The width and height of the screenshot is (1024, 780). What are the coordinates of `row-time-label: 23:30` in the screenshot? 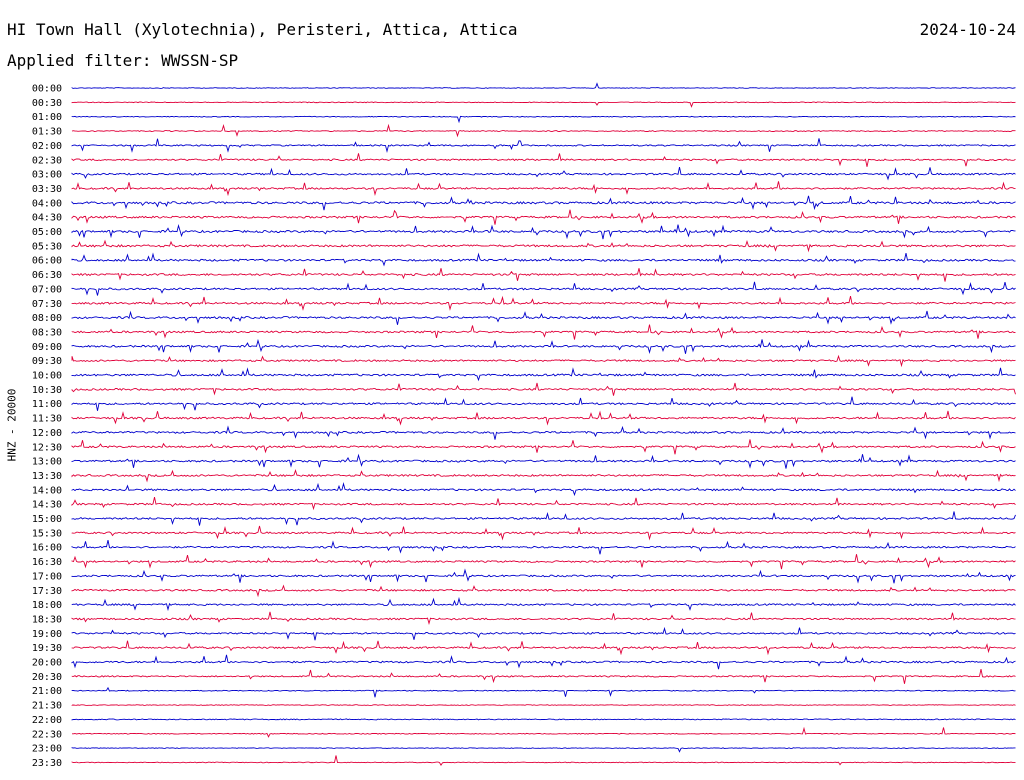 It's located at (47, 763).